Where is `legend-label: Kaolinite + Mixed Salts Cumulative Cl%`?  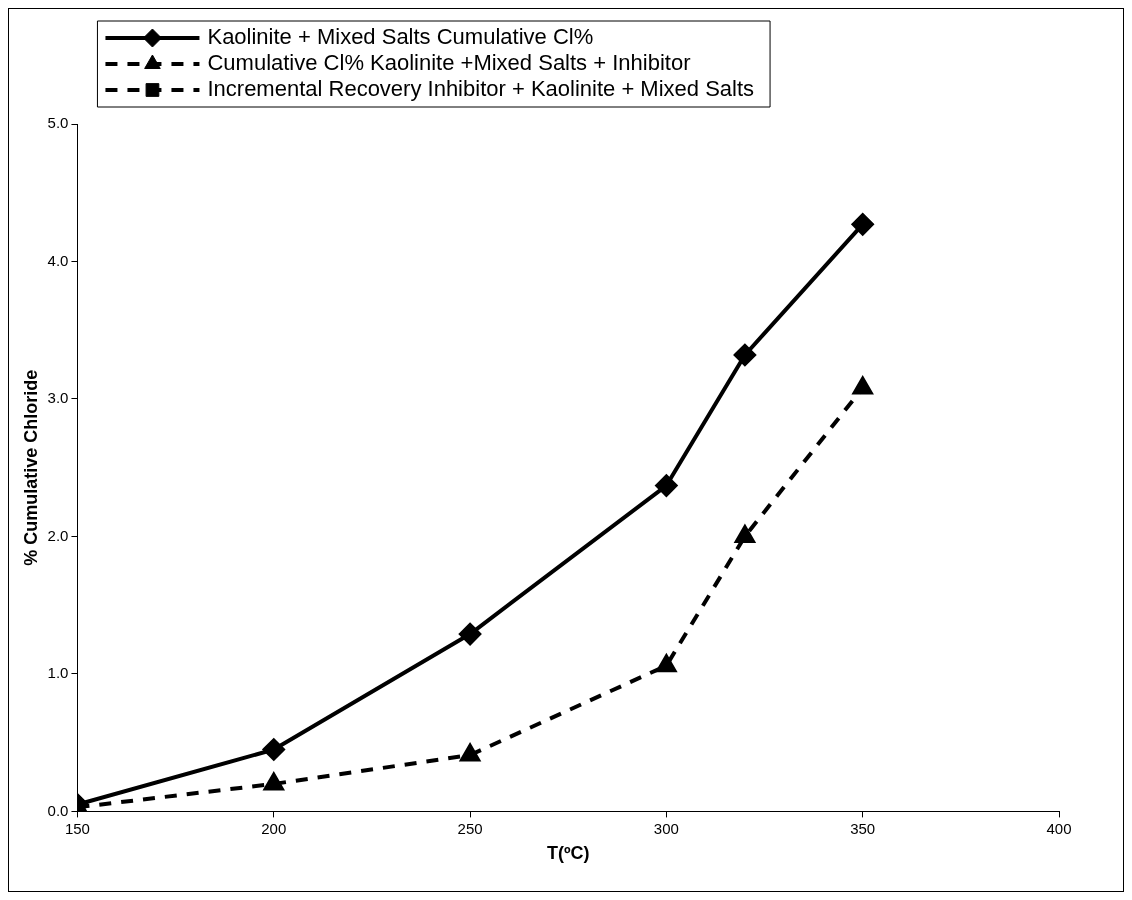 legend-label: Kaolinite + Mixed Salts Cumulative Cl% is located at coordinates (400, 37).